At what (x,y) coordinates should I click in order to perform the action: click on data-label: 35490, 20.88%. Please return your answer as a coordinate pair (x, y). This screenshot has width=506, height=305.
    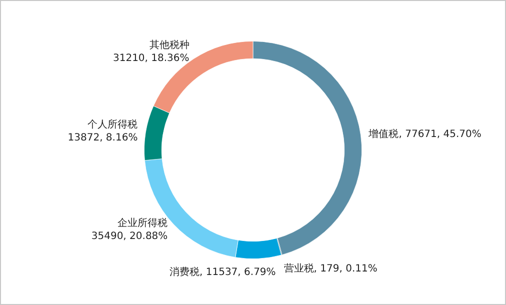
    Looking at the image, I should click on (129, 236).